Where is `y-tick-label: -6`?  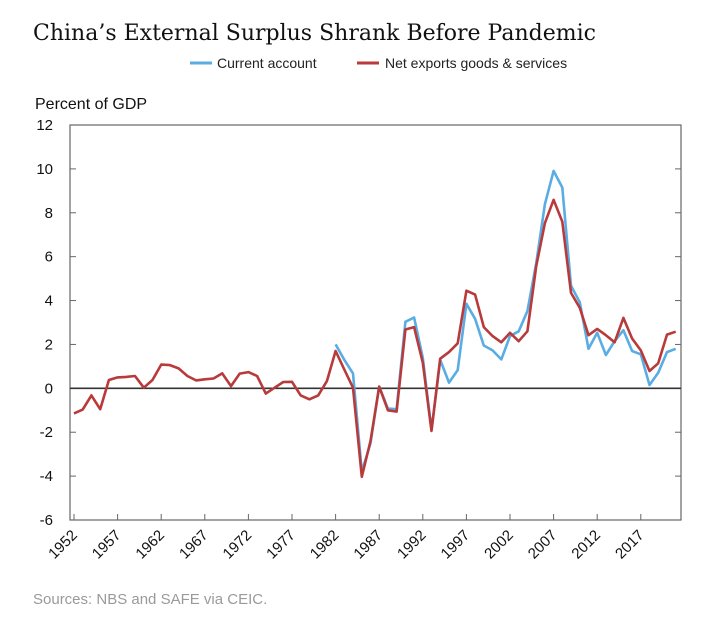
y-tick-label: -6 is located at coordinates (46, 520).